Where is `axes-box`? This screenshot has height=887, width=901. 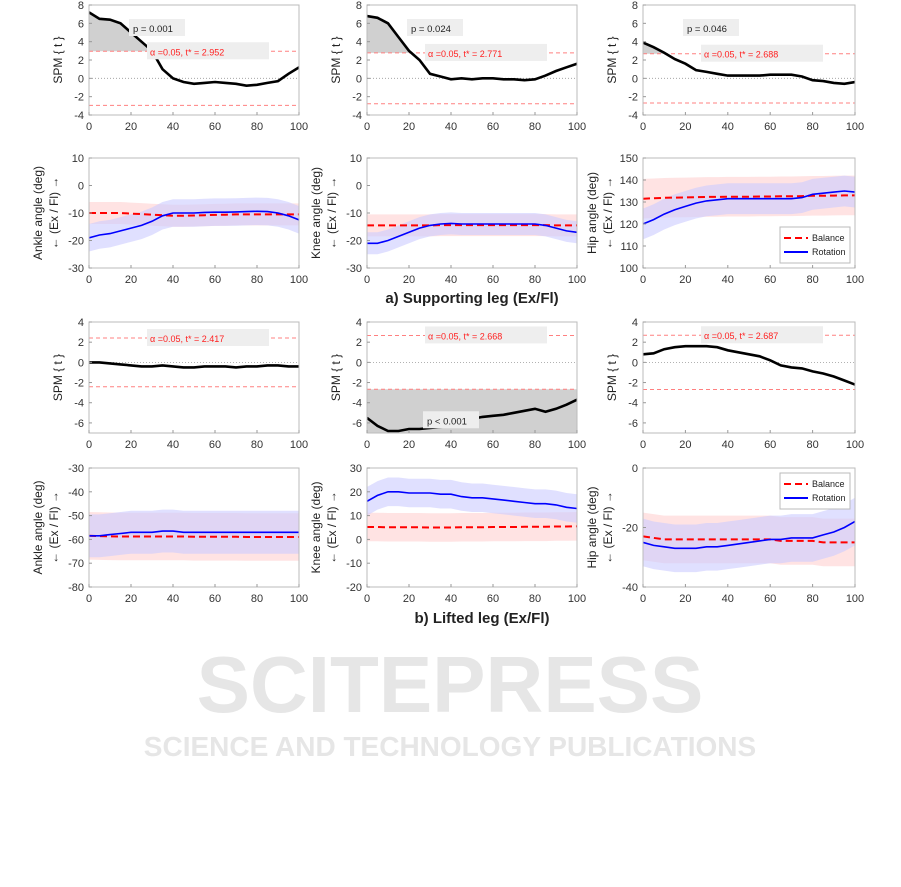
axes-box is located at coordinates (472, 527).